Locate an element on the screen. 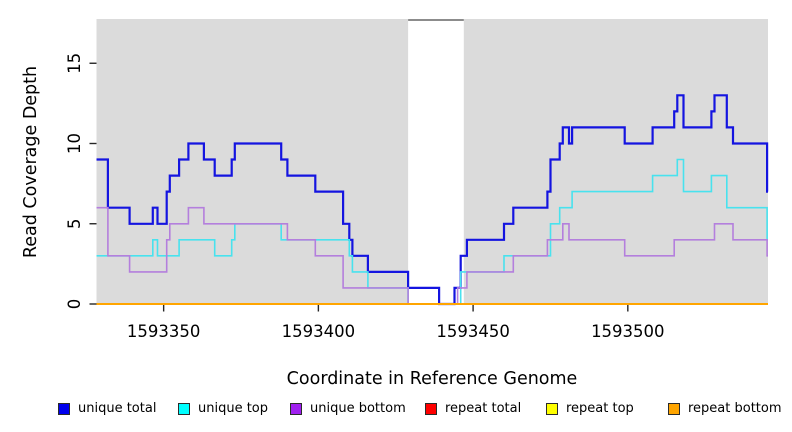 The height and width of the screenshot is (432, 792). legend-label: repeat top is located at coordinates (600, 408).